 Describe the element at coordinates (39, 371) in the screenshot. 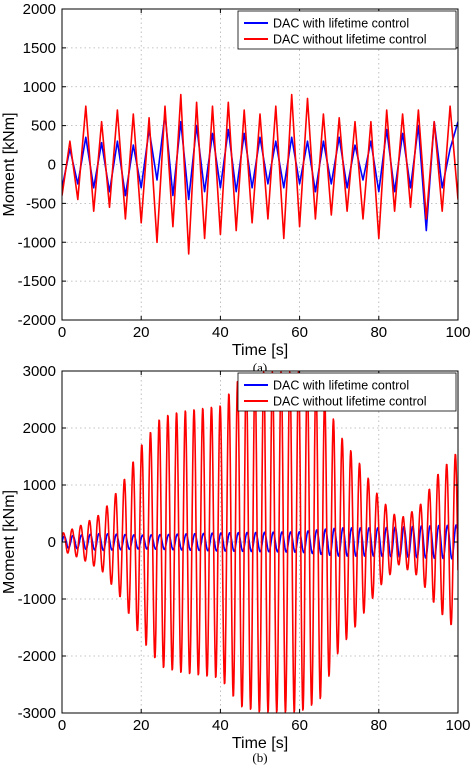

I see `y-tick-label: 3000` at that location.